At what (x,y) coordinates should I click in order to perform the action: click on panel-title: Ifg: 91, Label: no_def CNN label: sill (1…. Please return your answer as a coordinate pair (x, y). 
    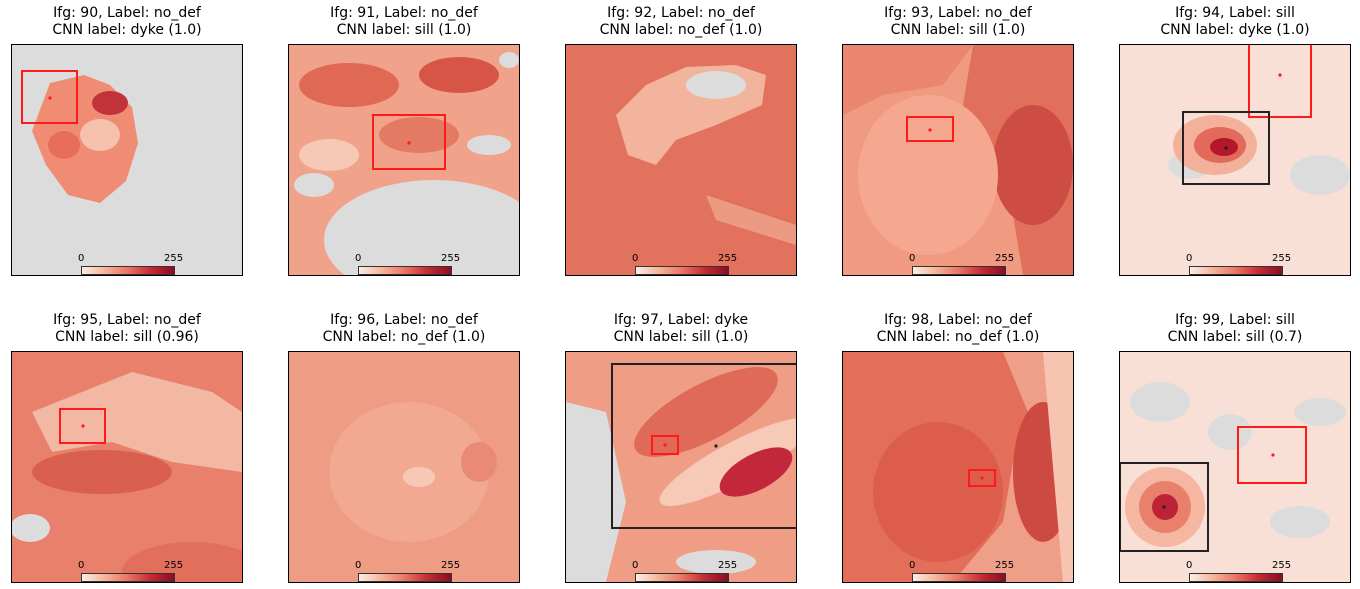
    Looking at the image, I should click on (404, 22).